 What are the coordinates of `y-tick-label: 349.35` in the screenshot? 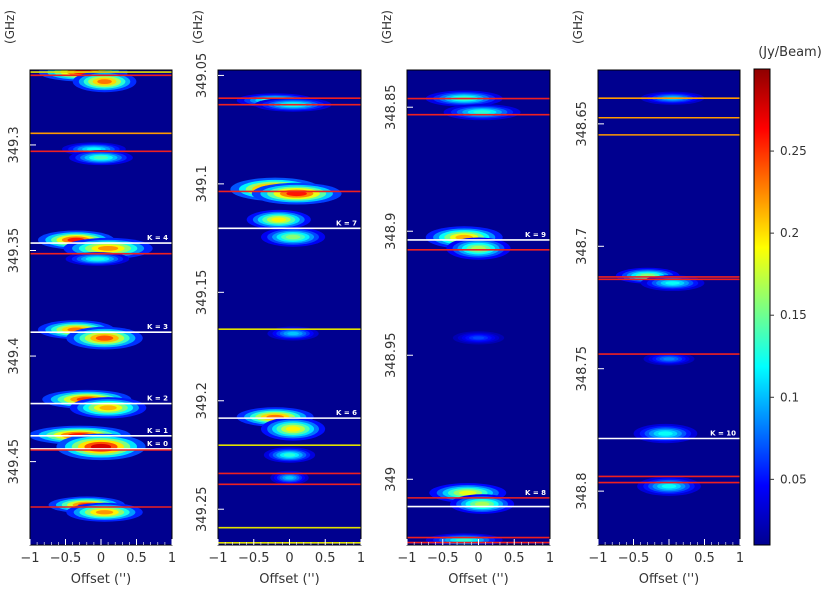 It's located at (14, 251).